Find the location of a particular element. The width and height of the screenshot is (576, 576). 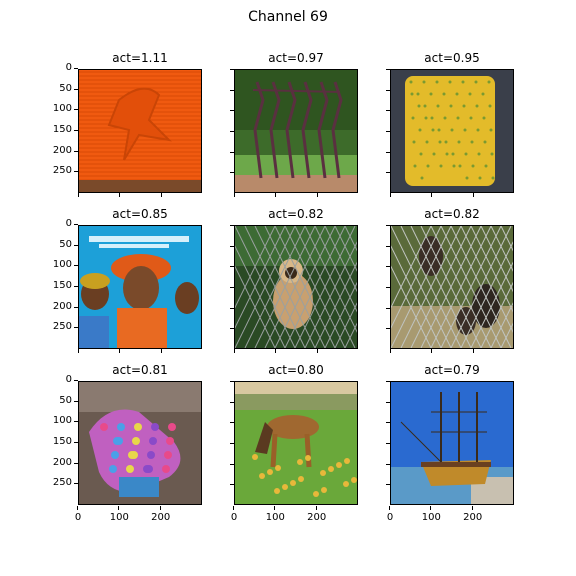

image-panel: act=0.80 0 100 200 is located at coordinates (294, 443).